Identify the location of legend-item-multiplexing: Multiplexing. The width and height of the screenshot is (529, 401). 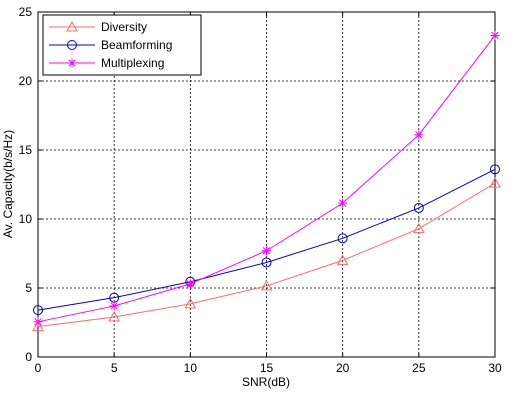
(106, 63).